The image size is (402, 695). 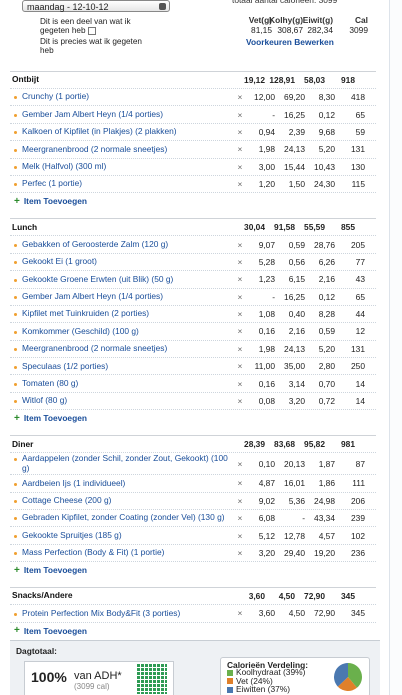 What do you see at coordinates (266, 463) in the screenshot?
I see `food-value: 0,10` at bounding box center [266, 463].